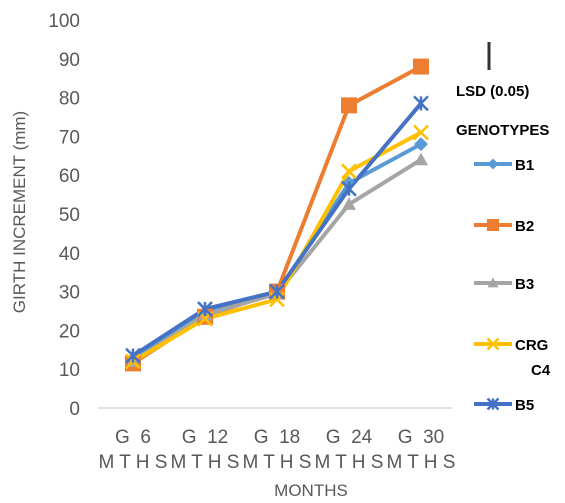  I want to click on y-tick-label: 100, so click(64, 21).